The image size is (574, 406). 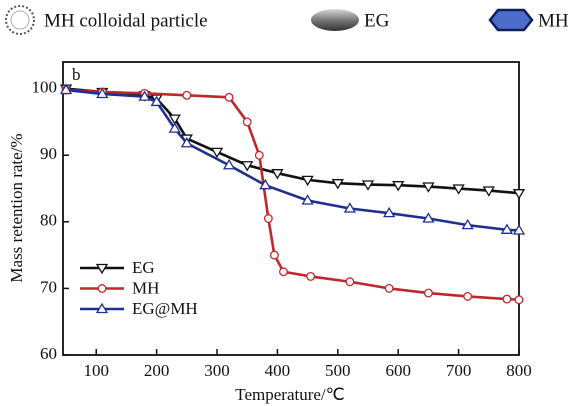 What do you see at coordinates (553, 20) in the screenshot?
I see `top-legend-label: MH` at bounding box center [553, 20].